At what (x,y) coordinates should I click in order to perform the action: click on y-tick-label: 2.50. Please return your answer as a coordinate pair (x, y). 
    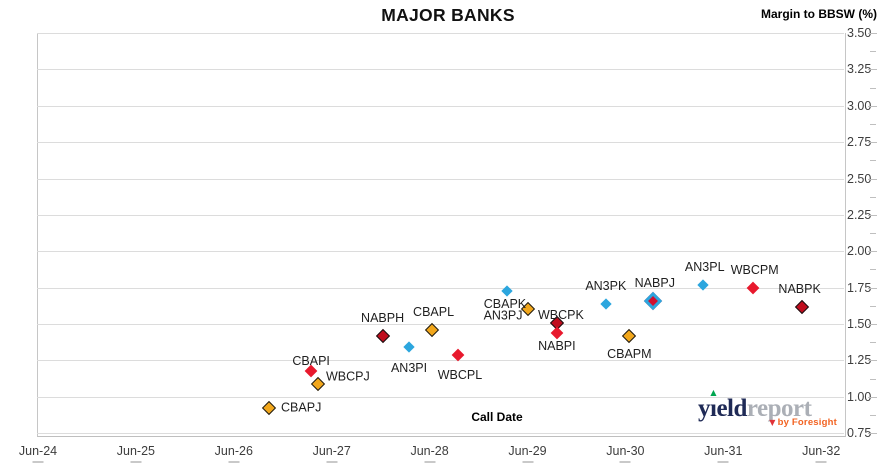
    Looking at the image, I should click on (859, 178).